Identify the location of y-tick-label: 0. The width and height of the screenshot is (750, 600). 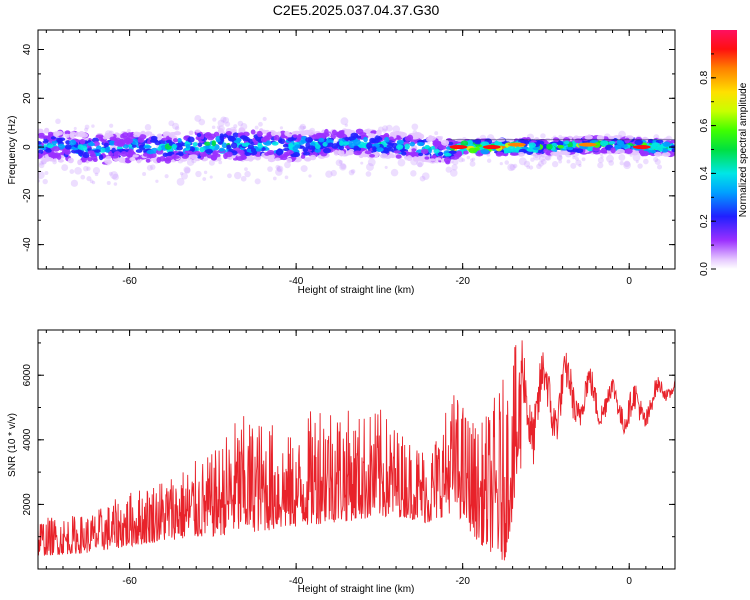
(27, 147).